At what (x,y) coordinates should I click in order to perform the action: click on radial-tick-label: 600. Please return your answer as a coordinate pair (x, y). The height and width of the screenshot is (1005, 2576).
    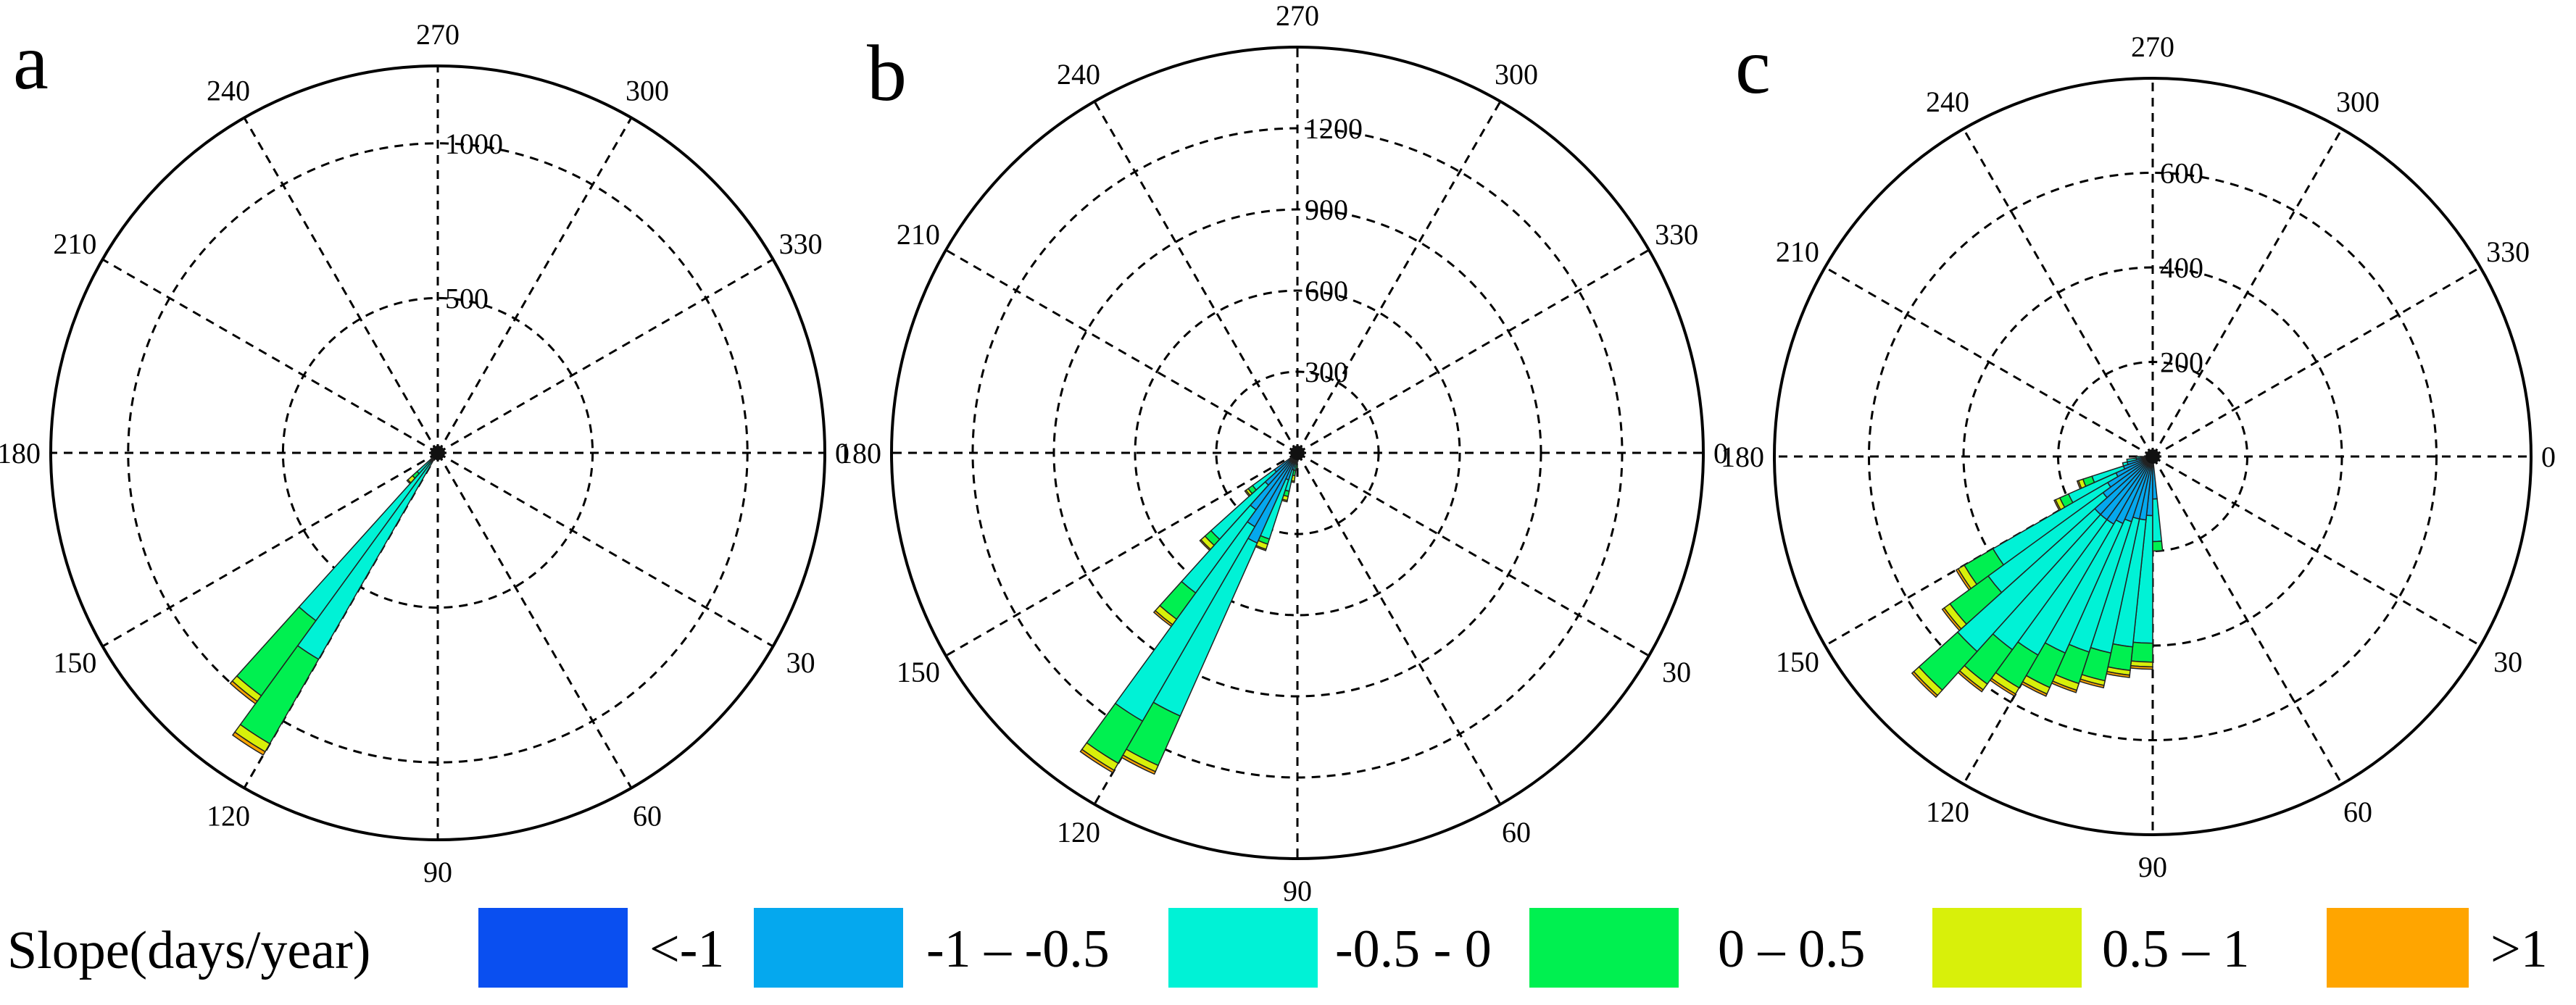
    Looking at the image, I should click on (1326, 291).